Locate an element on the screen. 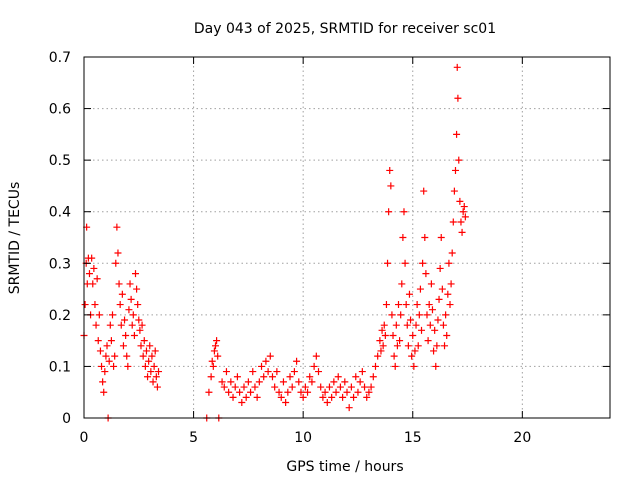 This screenshot has height=480, width=640. y-tick-label: 0.7 is located at coordinates (60, 58).